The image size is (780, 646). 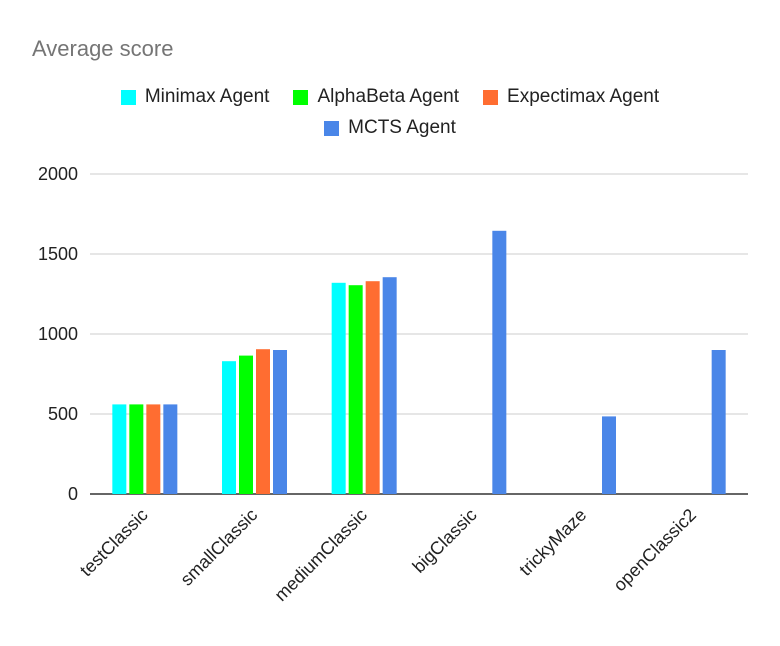 I want to click on legend-item-expectimax: Expectimax Agent, so click(x=571, y=97).